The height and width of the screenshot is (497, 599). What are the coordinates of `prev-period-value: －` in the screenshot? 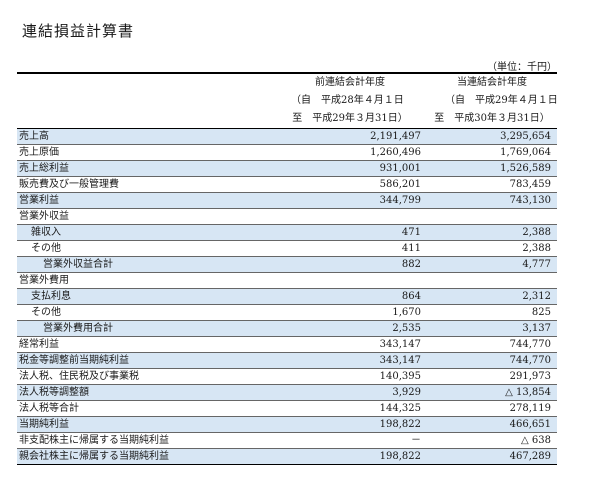 It's located at (350, 440).